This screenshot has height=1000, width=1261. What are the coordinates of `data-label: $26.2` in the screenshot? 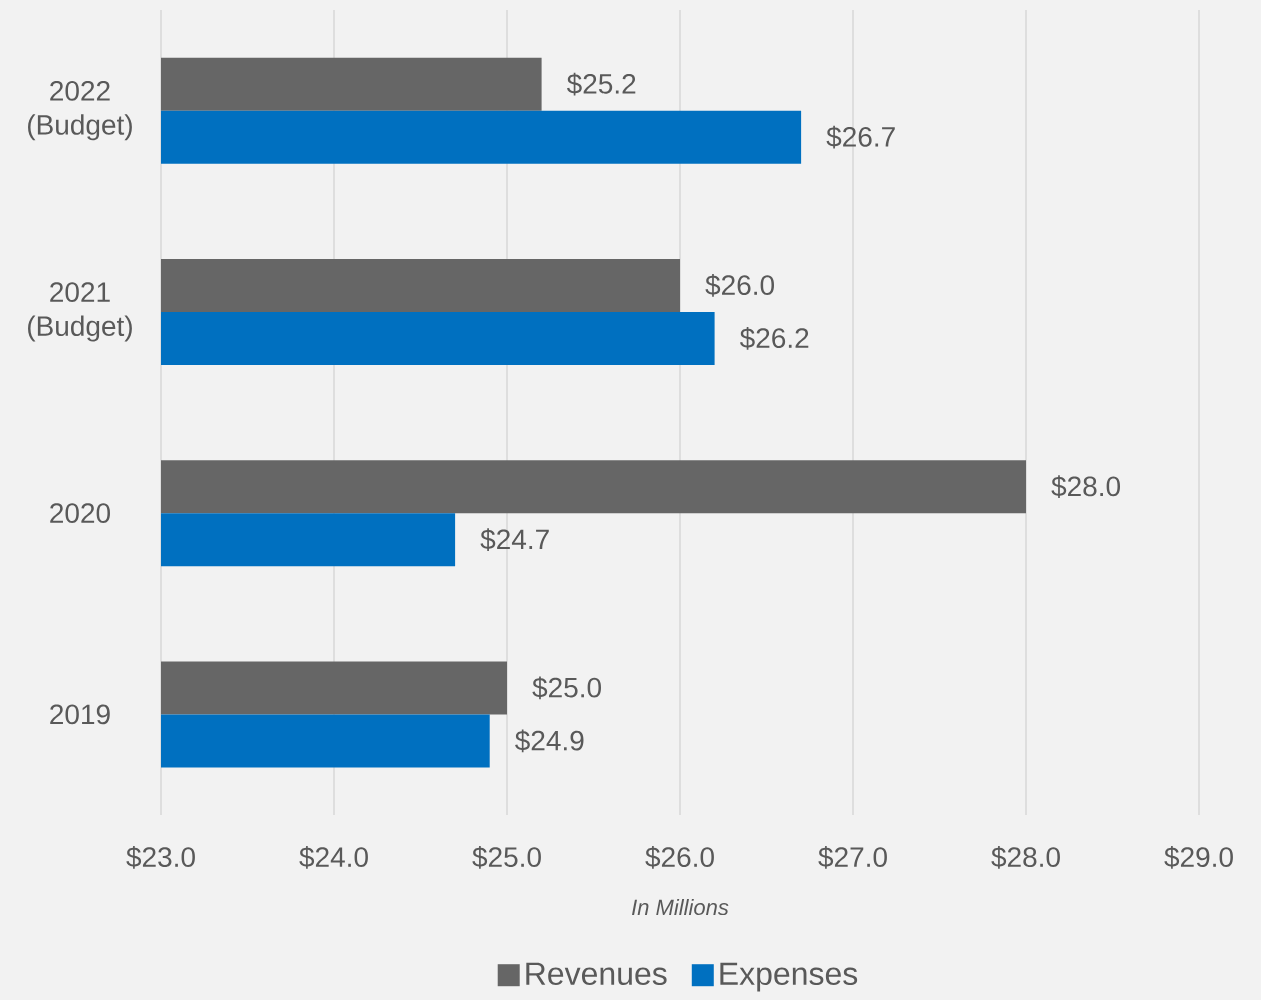 It's located at (774, 338).